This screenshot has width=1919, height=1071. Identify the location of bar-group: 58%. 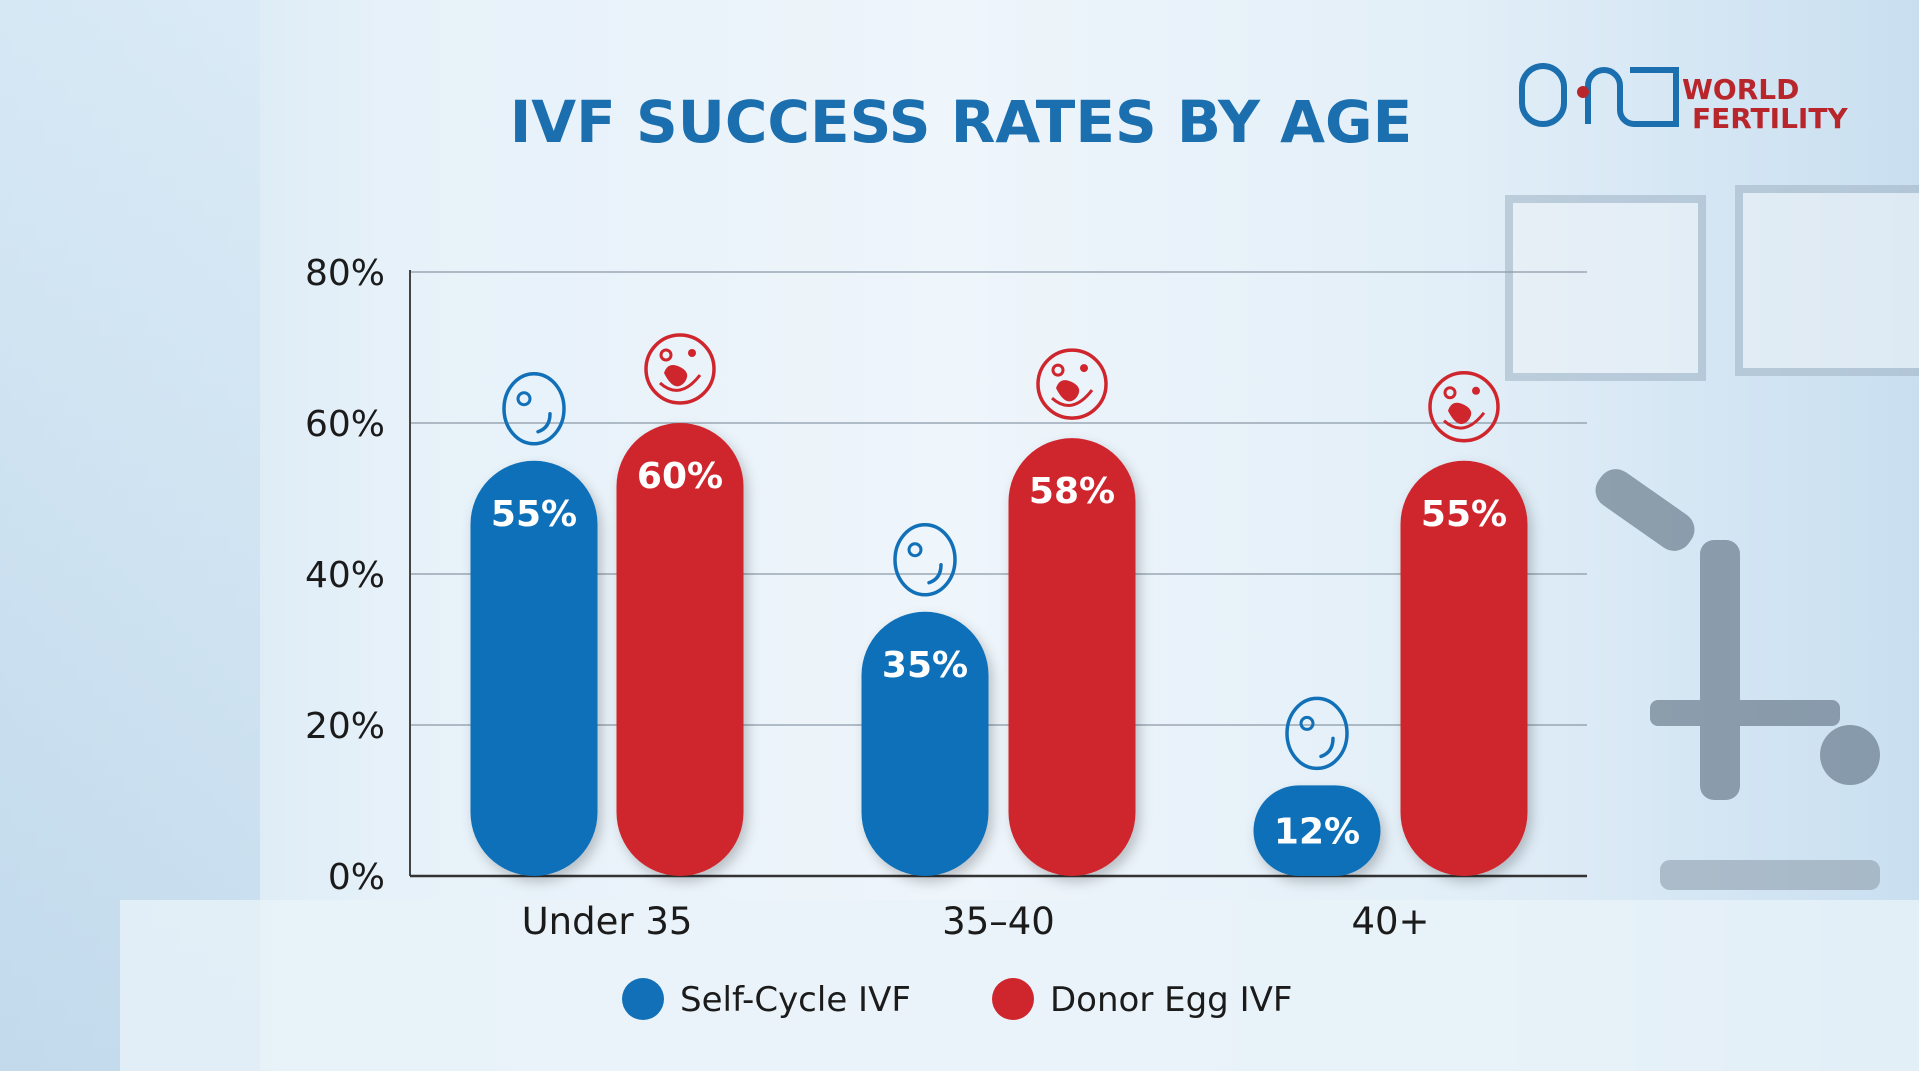
(1072, 612).